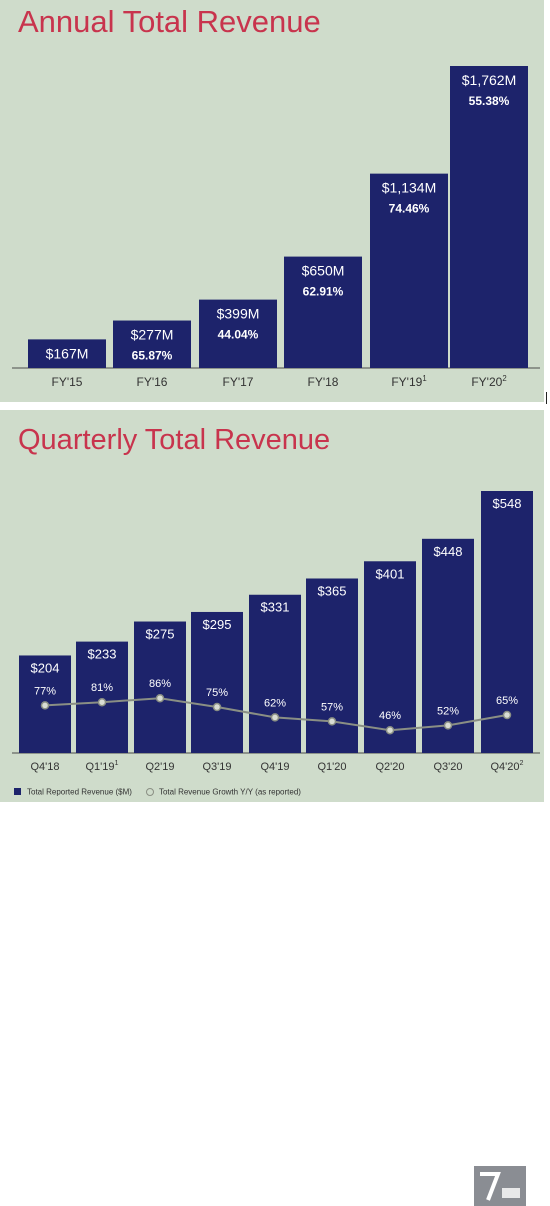  What do you see at coordinates (389, 767) in the screenshot?
I see `quarterly-x-tick: Q2'20` at bounding box center [389, 767].